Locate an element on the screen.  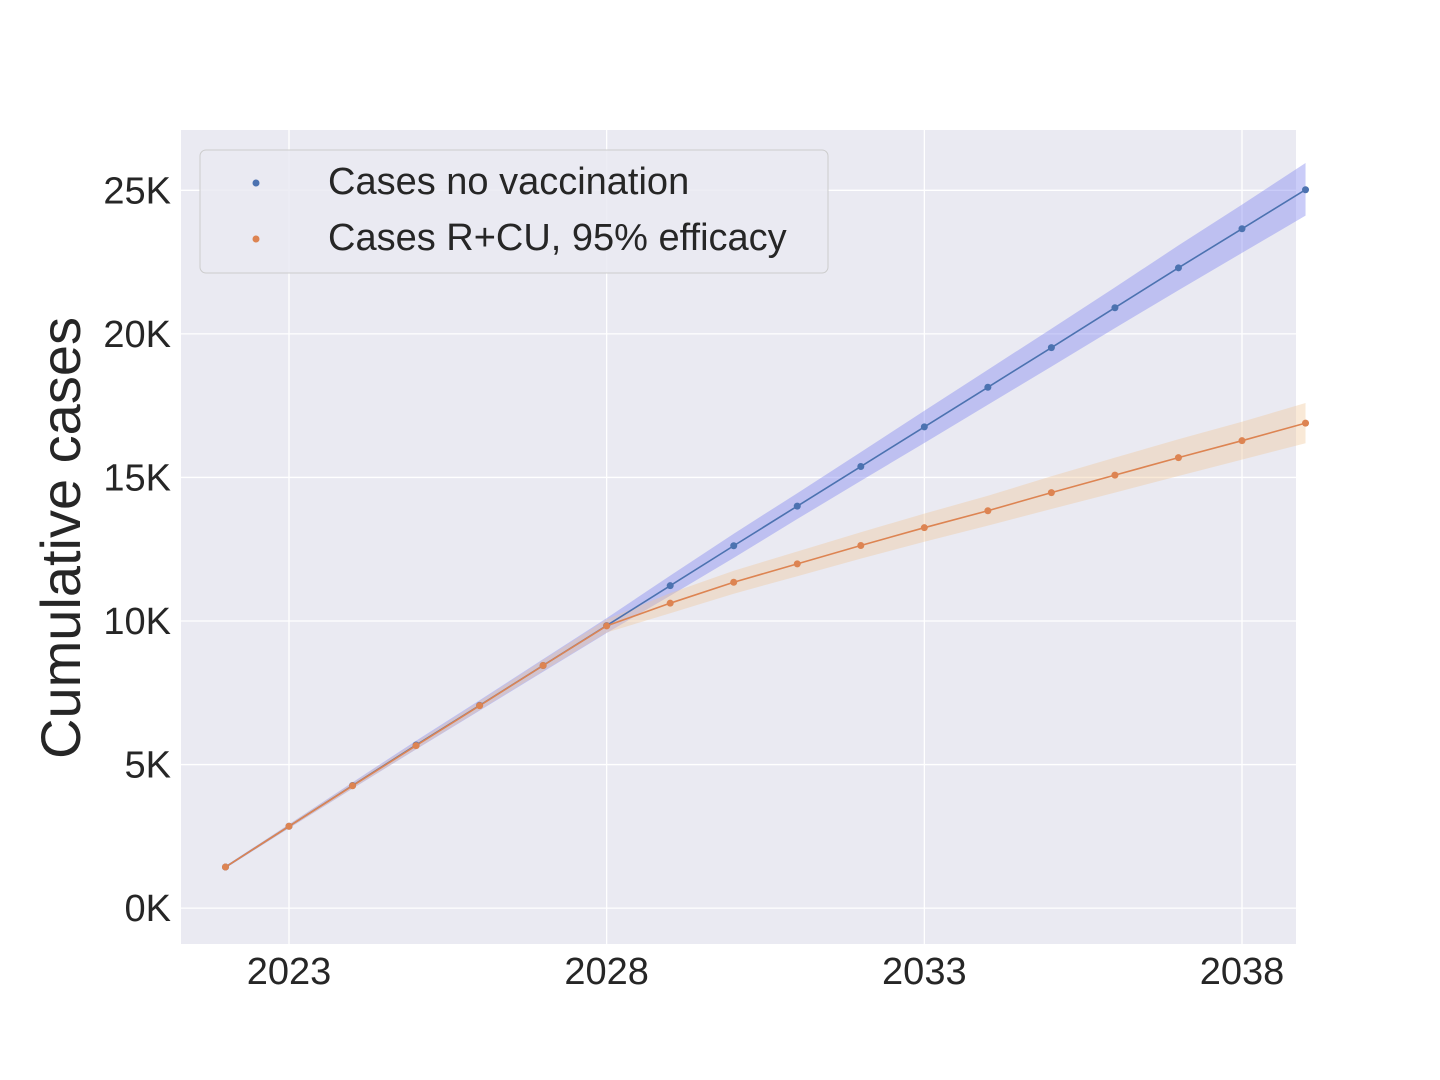
x-tick-label: 2023 is located at coordinates (289, 972).